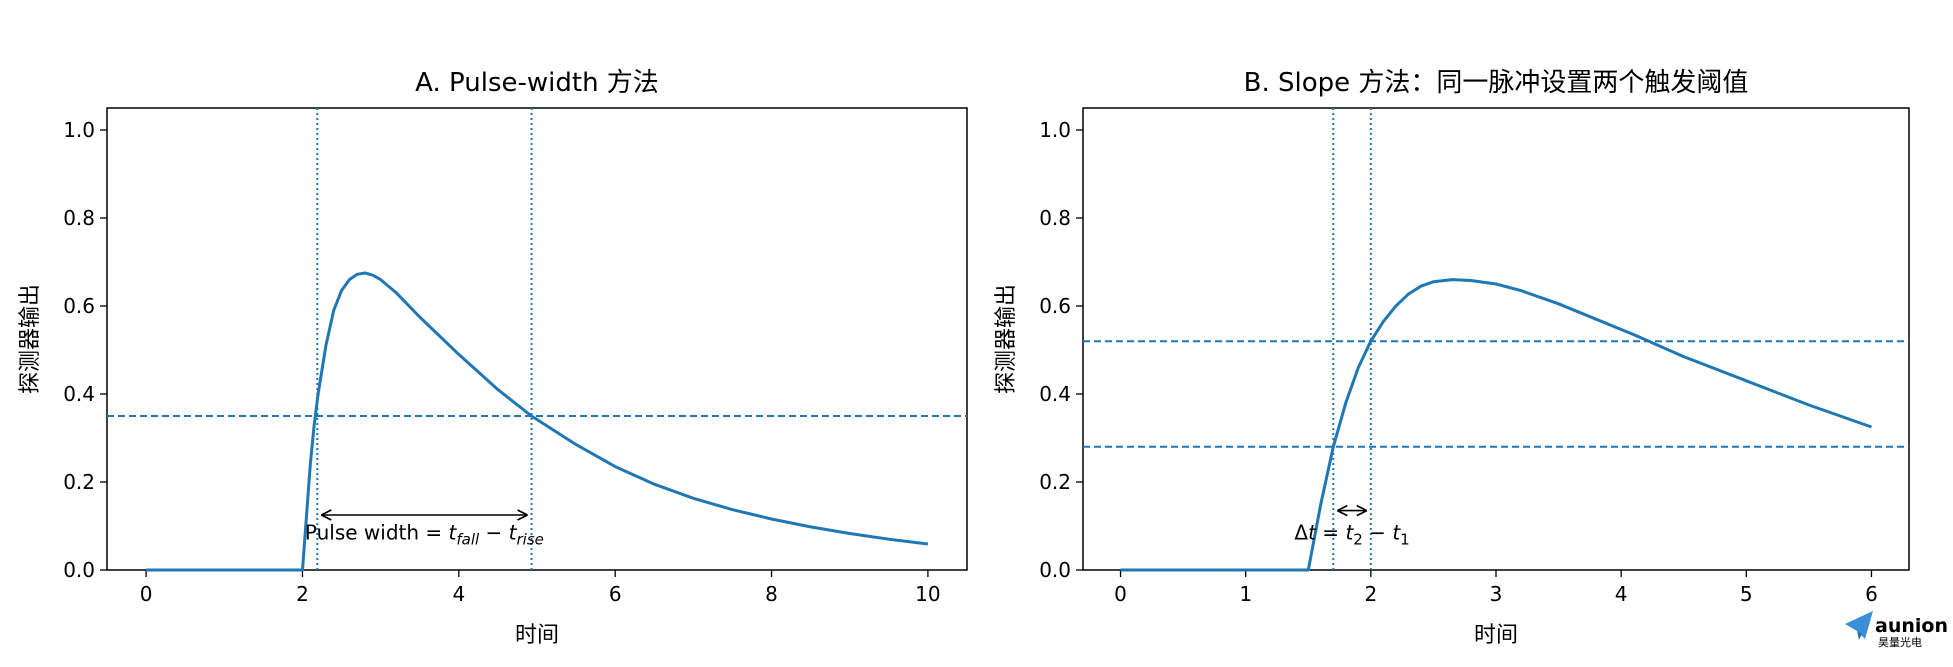 This screenshot has height=667, width=1953. What do you see at coordinates (1496, 83) in the screenshot?
I see `chart-title: B. Slope 方法：同一脉冲设置两个触发阈值` at bounding box center [1496, 83].